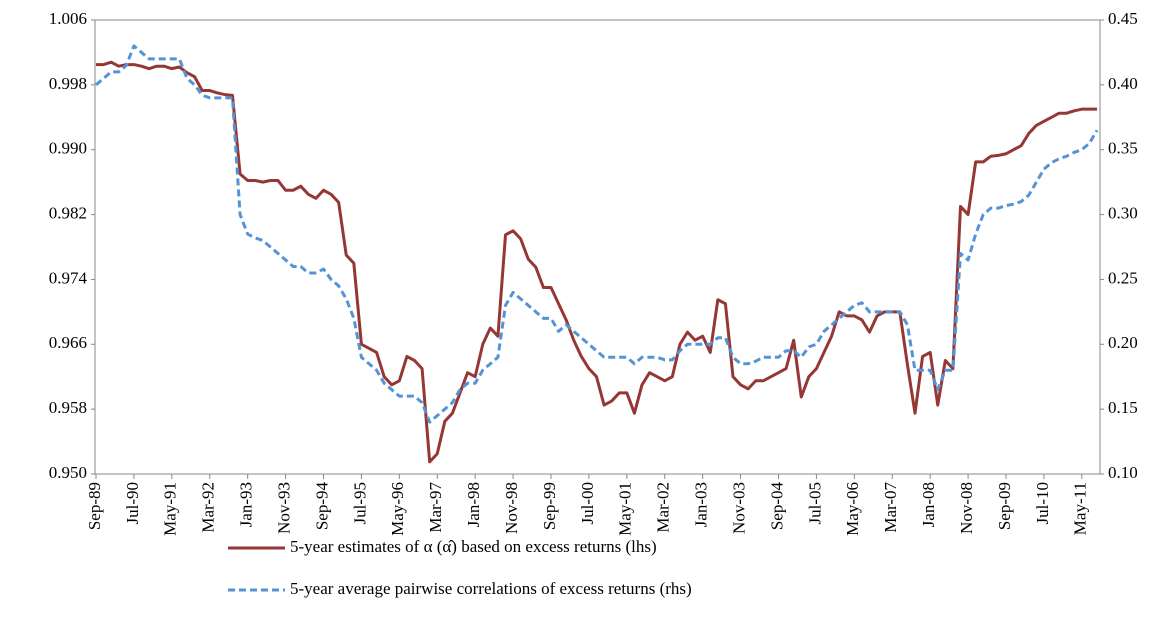 The width and height of the screenshot is (1167, 626). What do you see at coordinates (170, 509) in the screenshot?
I see `x-tick-label: May-91` at bounding box center [170, 509].